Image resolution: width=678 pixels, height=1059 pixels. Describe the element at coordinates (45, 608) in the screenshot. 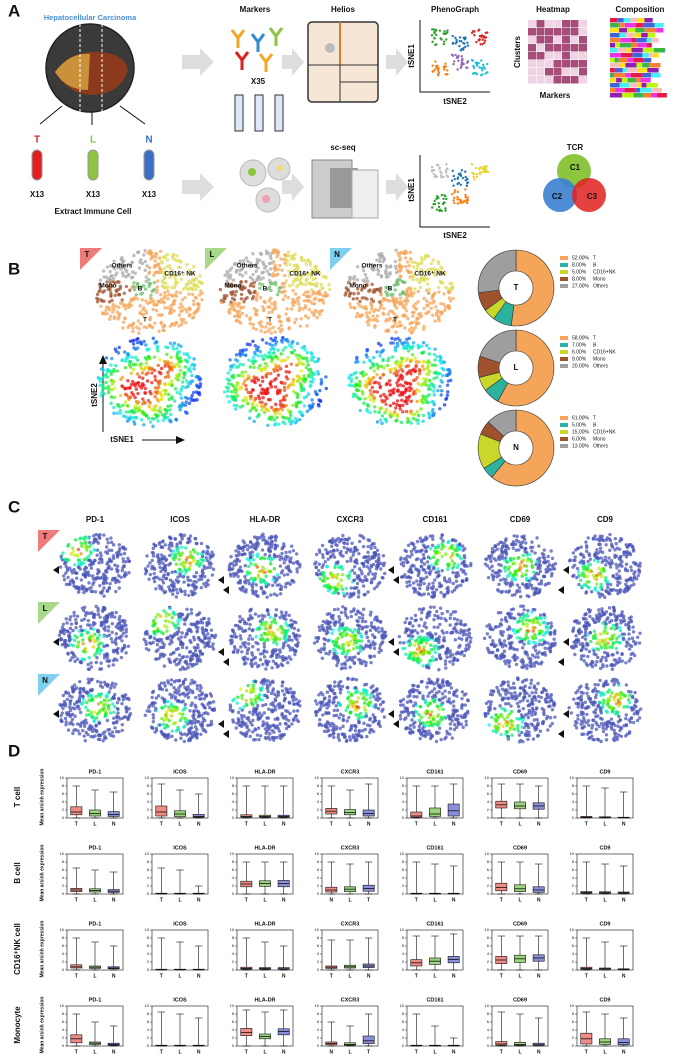

I see `sample-tag-label: L` at that location.